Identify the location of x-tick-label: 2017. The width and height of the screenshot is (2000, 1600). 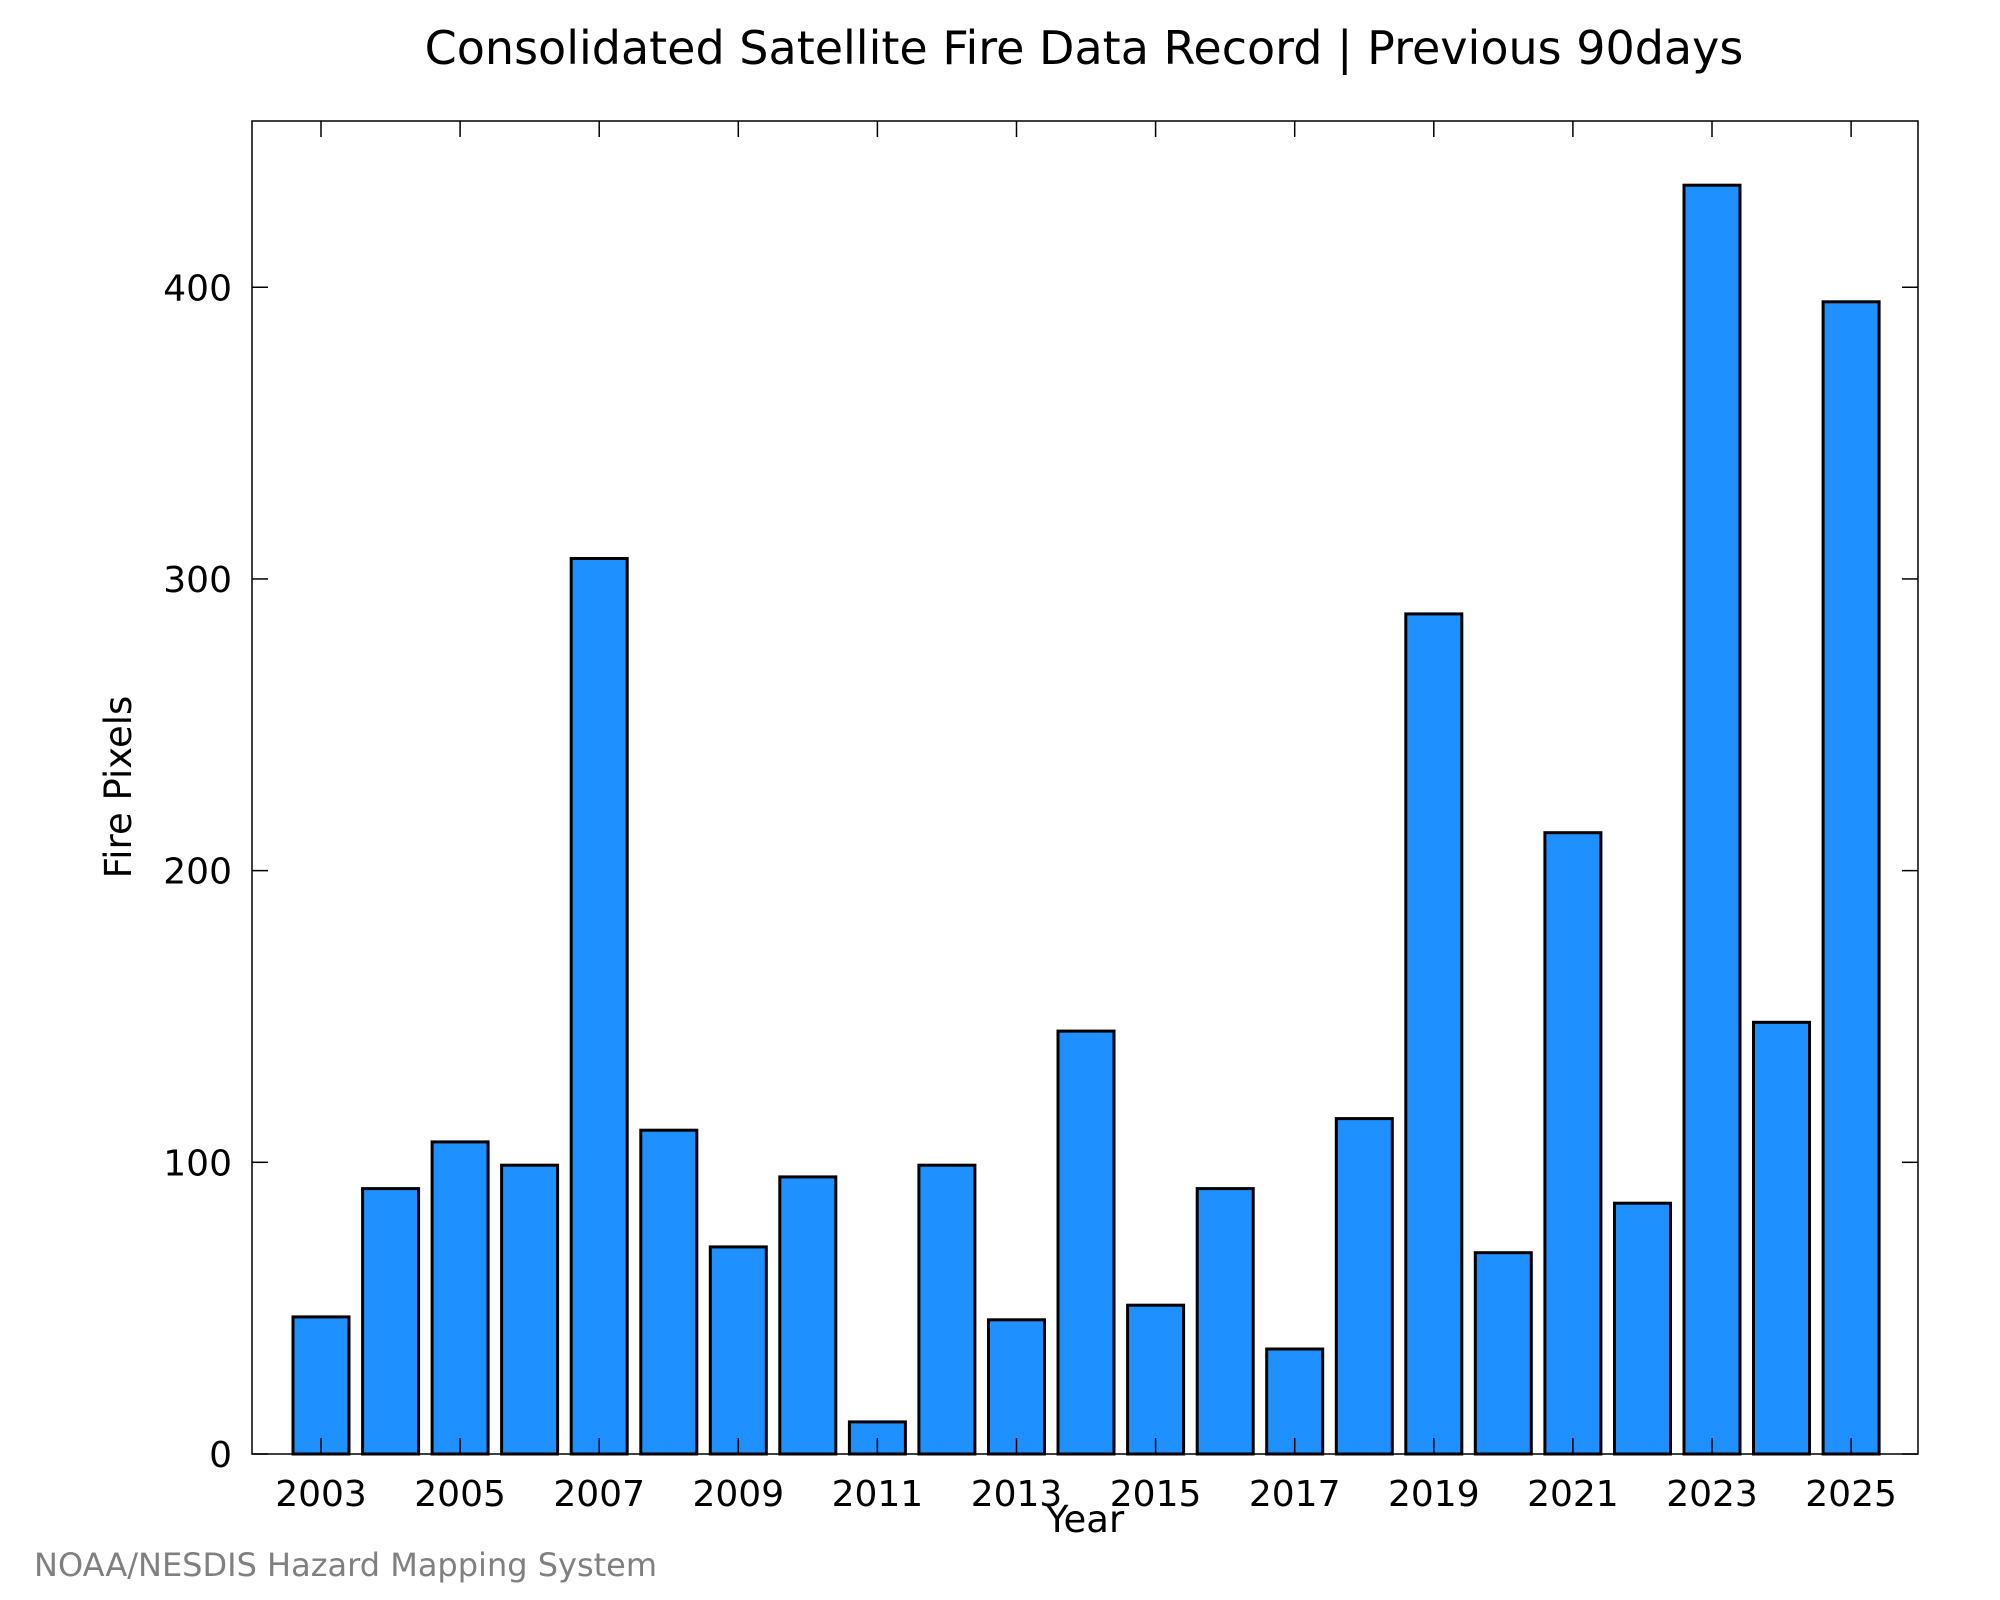
(1295, 1494).